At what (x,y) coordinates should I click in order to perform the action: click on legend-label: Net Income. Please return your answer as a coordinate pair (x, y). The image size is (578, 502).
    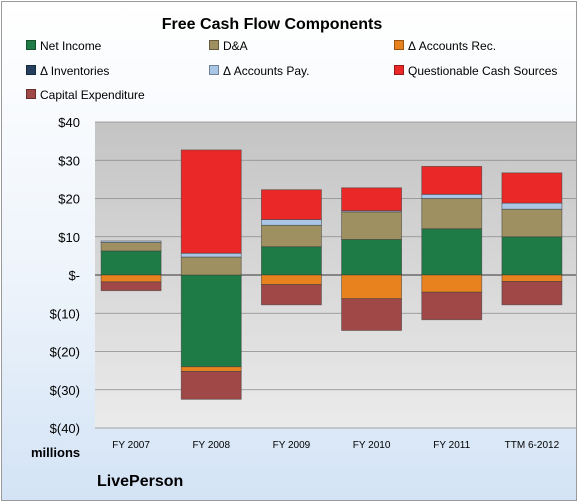
    Looking at the image, I should click on (71, 46).